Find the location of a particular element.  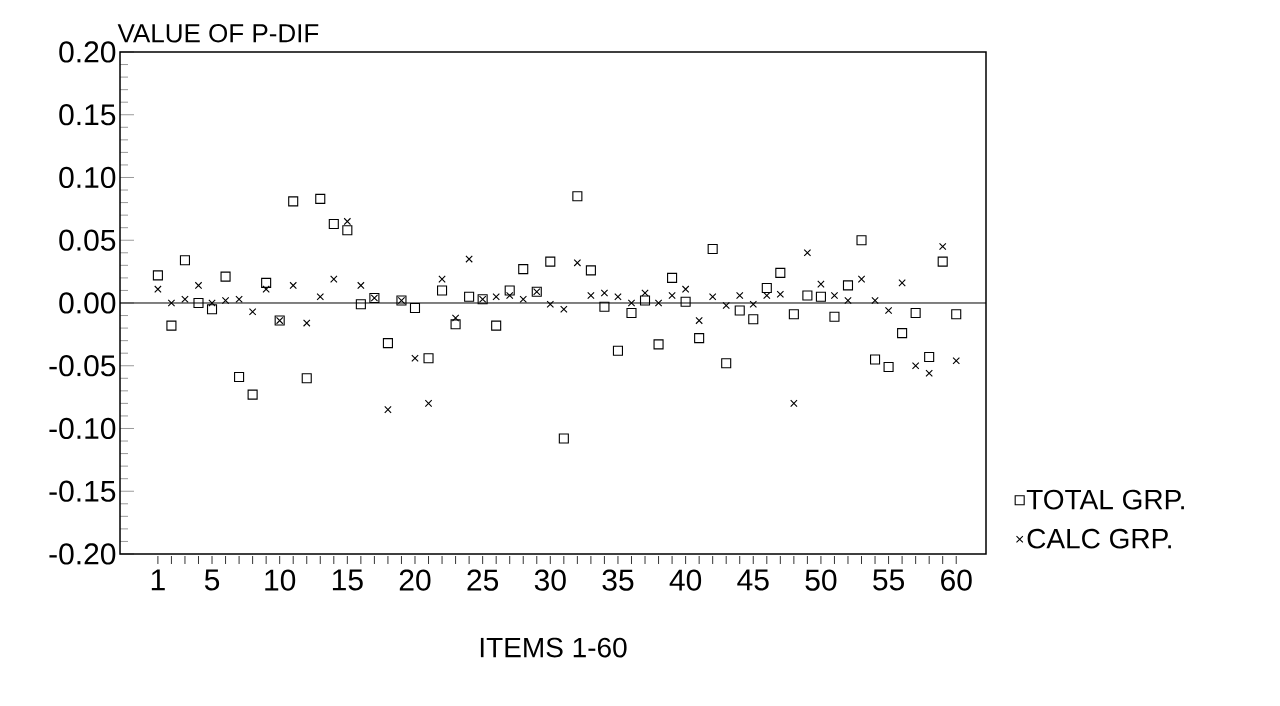

x-tick-label: 60 is located at coordinates (956, 580).